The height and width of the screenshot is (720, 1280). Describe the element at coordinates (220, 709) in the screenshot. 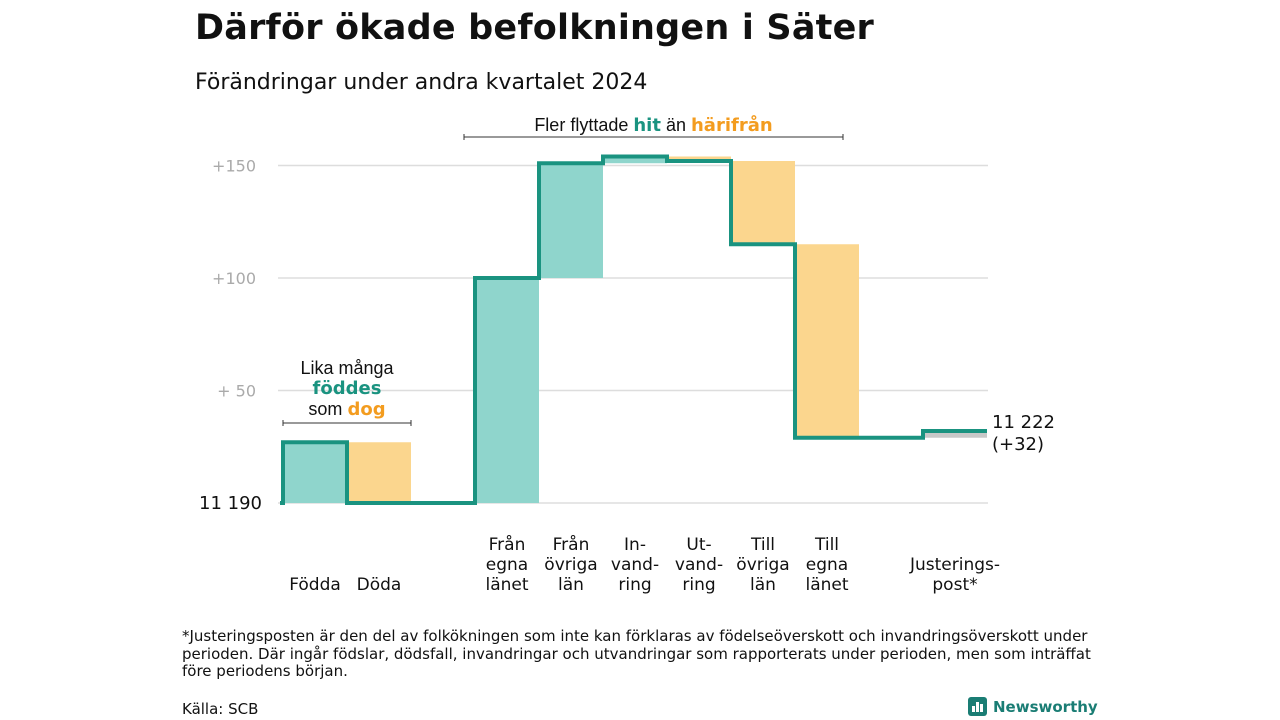

I see `source-note: Källa: SCB` at that location.